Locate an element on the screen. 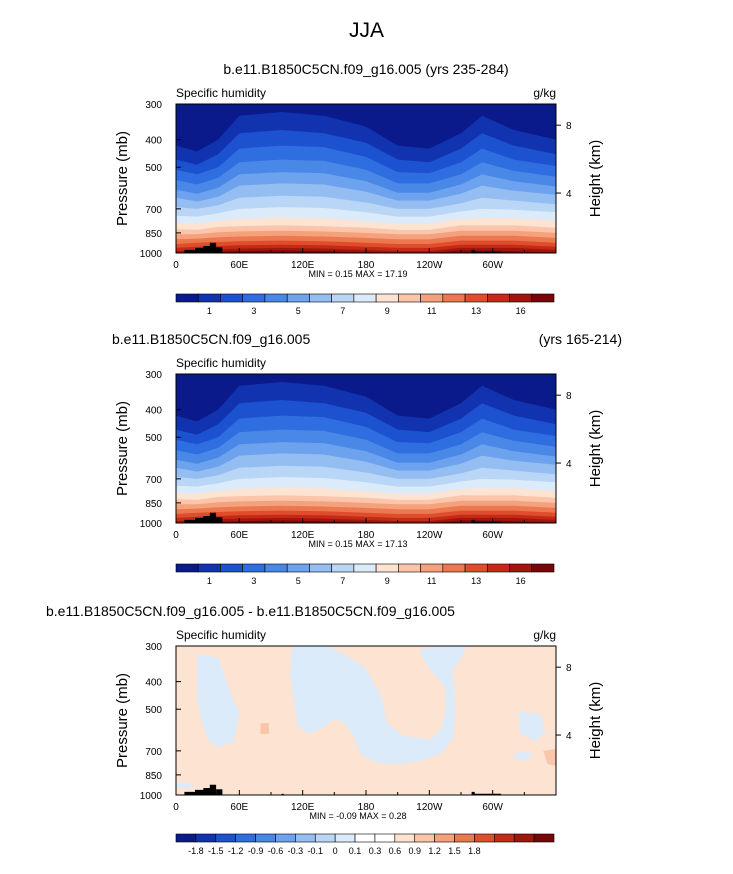 This screenshot has height=874, width=733. colorbar-label: 3 is located at coordinates (253, 581).